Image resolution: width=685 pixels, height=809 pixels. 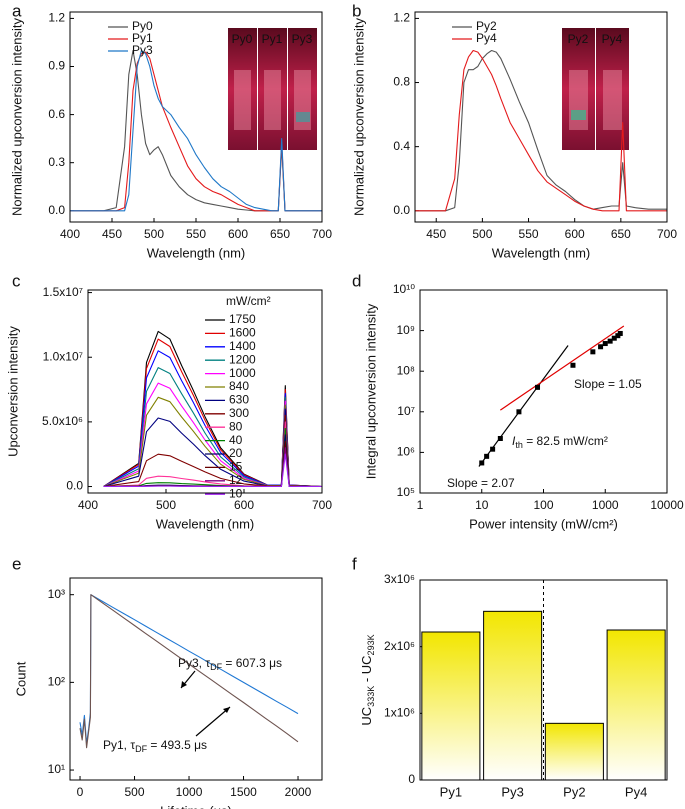 I want to click on y-tick-label: 2x10⁶, so click(x=399, y=646).